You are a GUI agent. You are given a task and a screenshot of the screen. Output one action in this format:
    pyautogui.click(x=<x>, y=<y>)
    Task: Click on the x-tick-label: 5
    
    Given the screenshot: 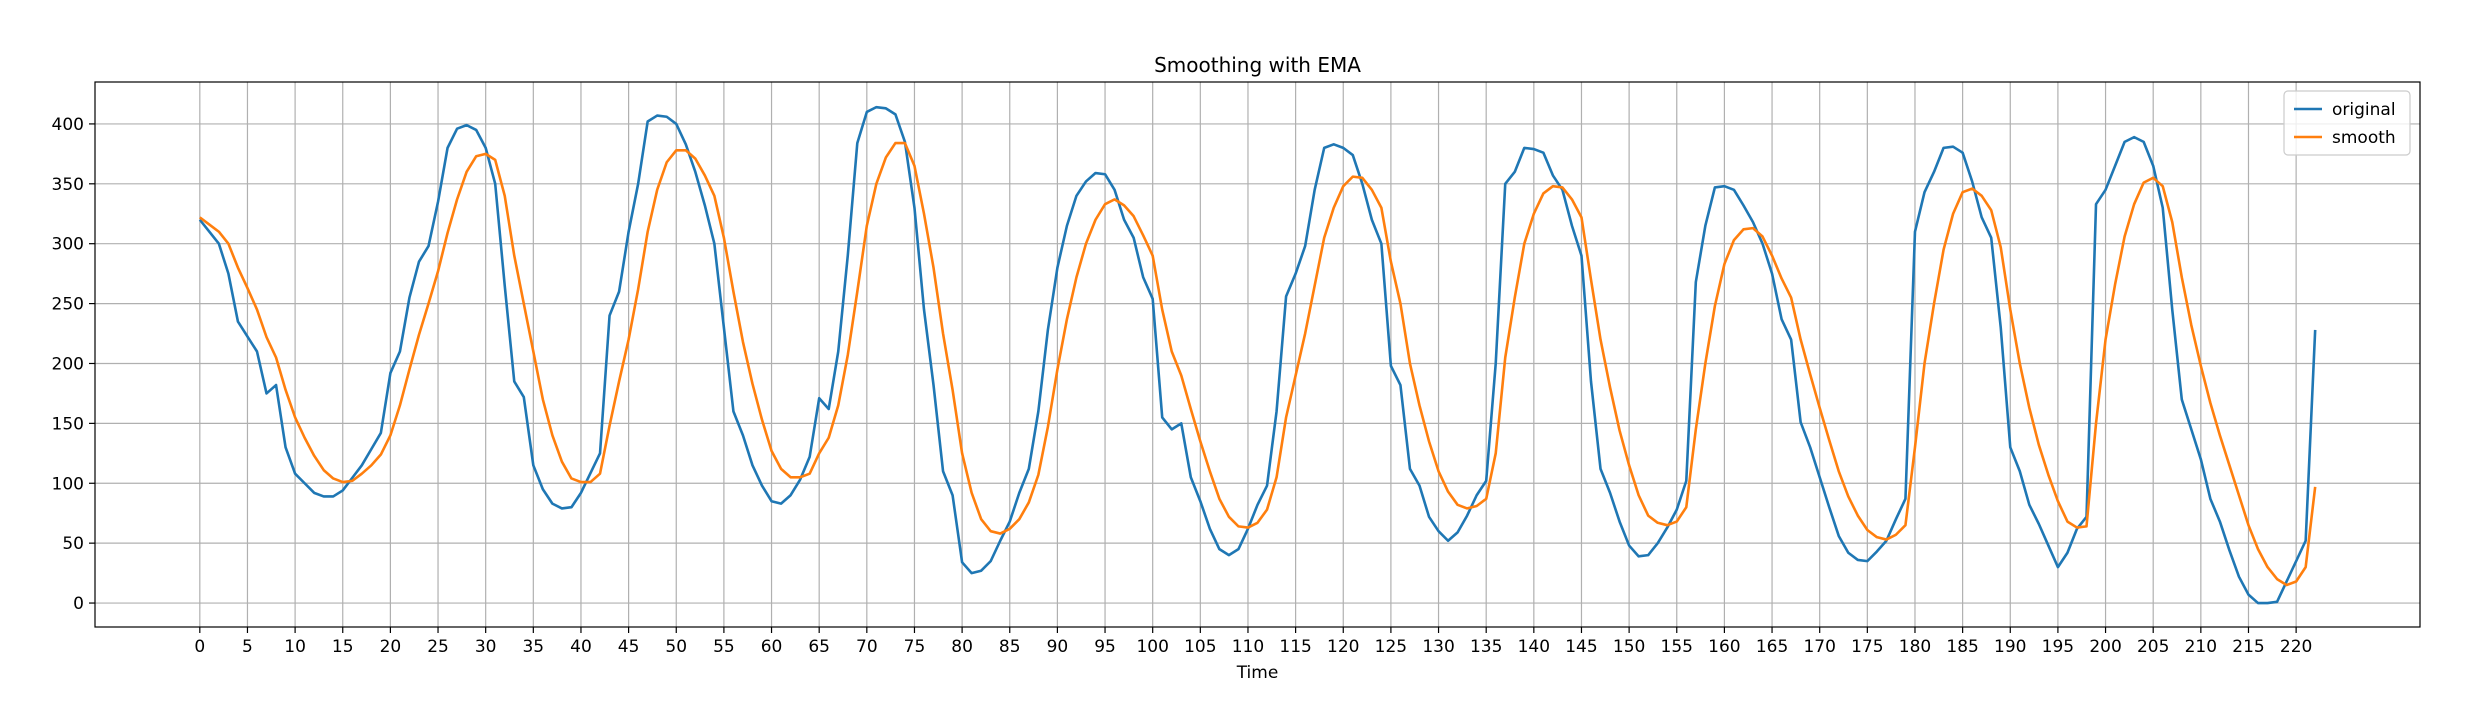 What is the action you would take?
    pyautogui.click(x=247, y=647)
    